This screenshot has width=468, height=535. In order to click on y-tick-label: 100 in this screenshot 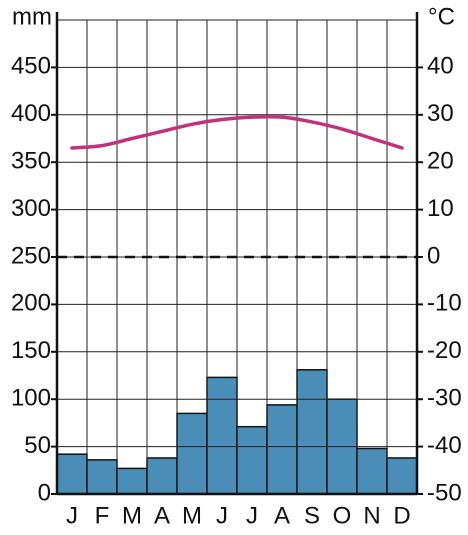, I will do `click(31, 398)`.